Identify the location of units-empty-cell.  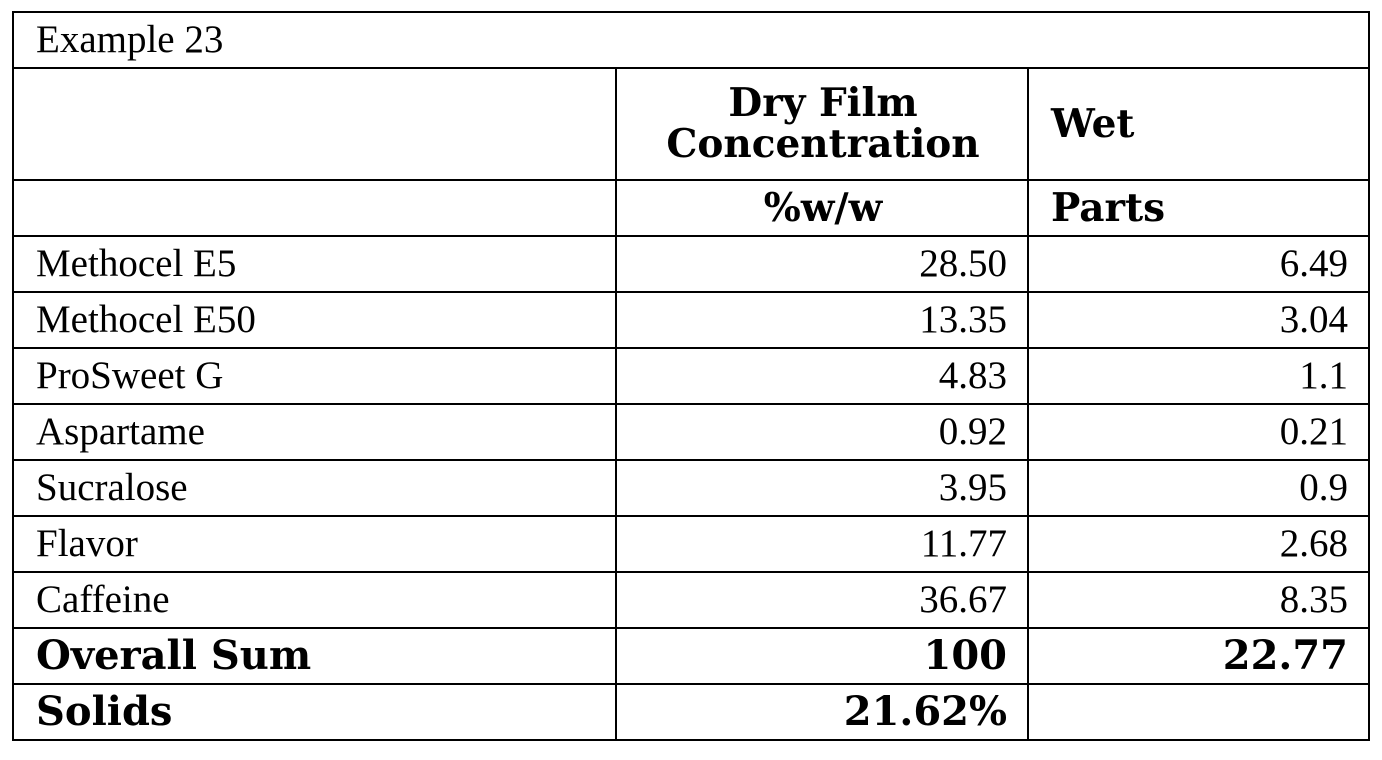
(314, 208).